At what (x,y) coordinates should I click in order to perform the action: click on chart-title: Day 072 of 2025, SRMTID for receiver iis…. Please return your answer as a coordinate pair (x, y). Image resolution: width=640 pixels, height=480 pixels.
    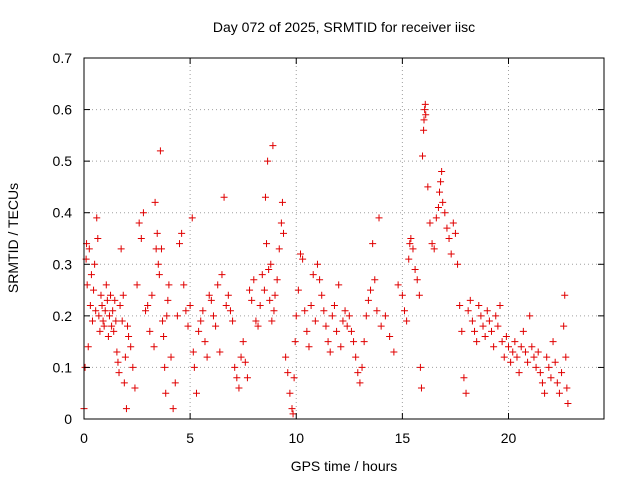
    Looking at the image, I should click on (344, 27).